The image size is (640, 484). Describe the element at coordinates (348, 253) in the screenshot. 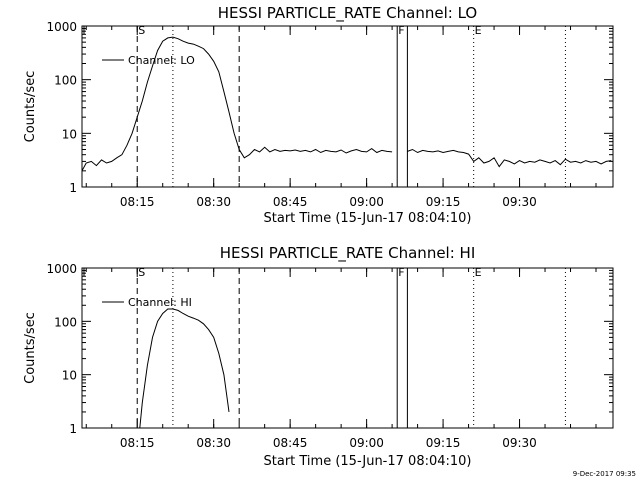

I see `chart-title: HESSI PARTICLE_RATE Channel: HI` at that location.